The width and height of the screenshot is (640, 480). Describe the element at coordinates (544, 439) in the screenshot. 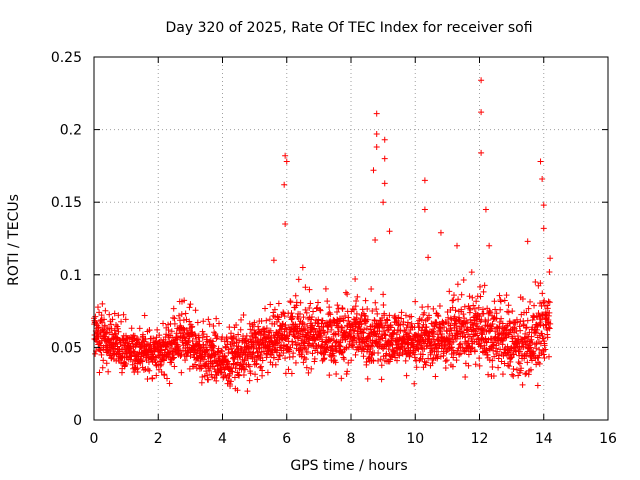

I see `x-tick-label: 14` at that location.